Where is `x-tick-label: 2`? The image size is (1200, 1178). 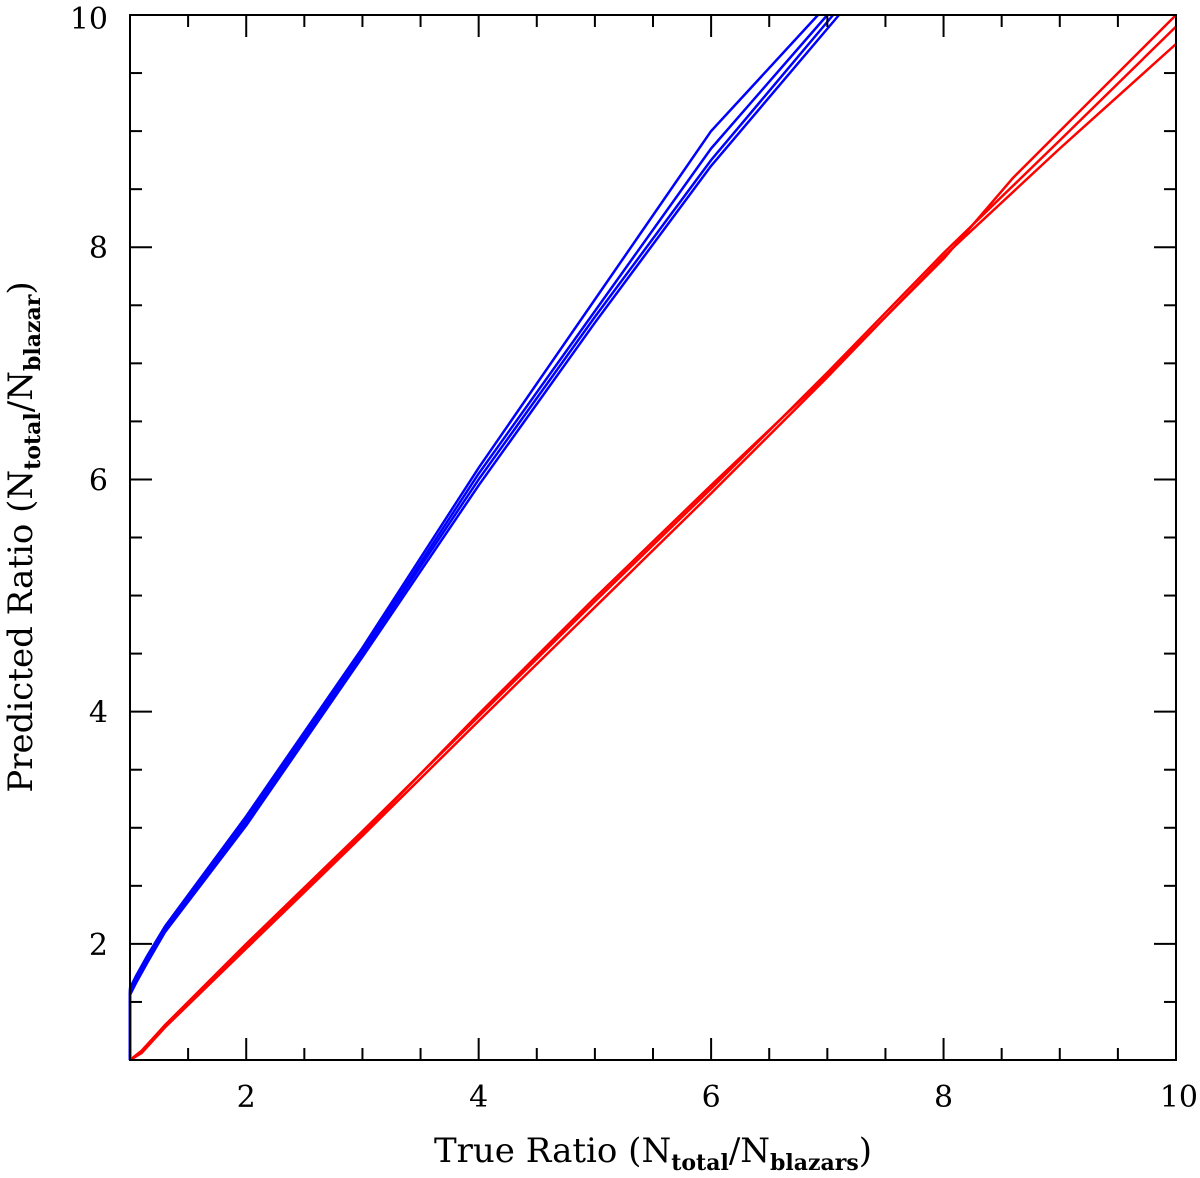 x-tick-label: 2 is located at coordinates (246, 1097).